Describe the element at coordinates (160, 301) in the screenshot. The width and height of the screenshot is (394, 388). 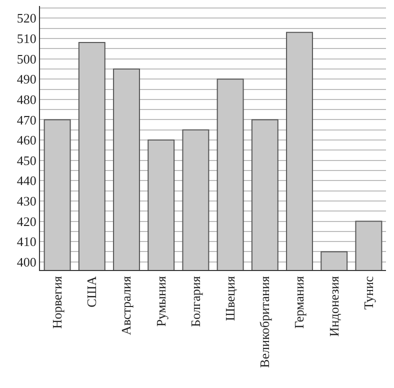
I see `x-tick-label: Румыния` at that location.